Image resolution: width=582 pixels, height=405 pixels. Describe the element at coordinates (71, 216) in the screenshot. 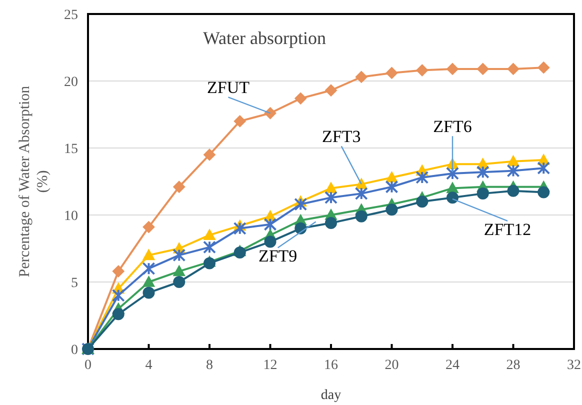

I see `y-tick-label: 10` at that location.